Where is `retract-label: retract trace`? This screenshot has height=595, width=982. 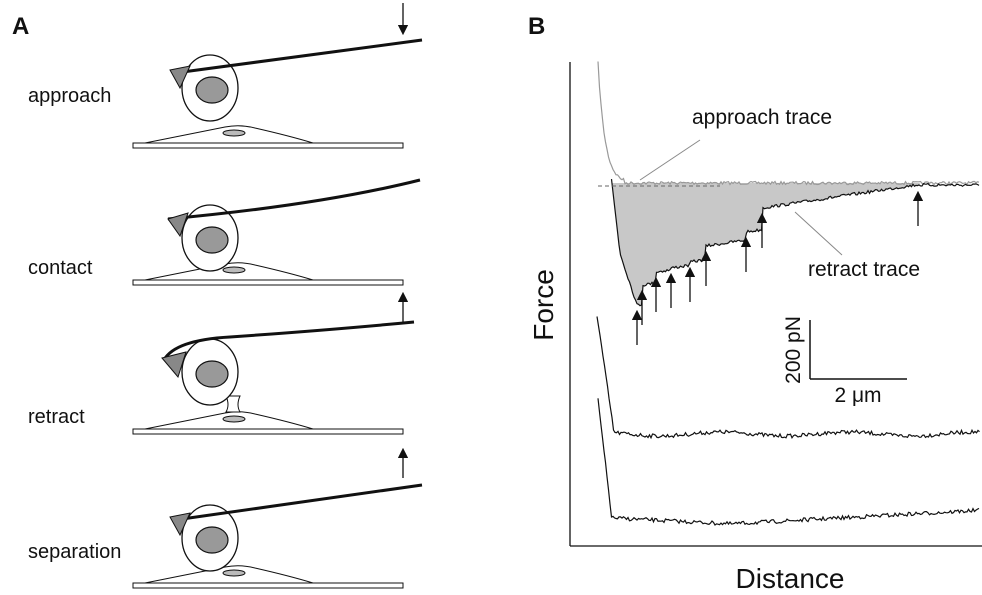 retract-label: retract trace is located at coordinates (864, 269).